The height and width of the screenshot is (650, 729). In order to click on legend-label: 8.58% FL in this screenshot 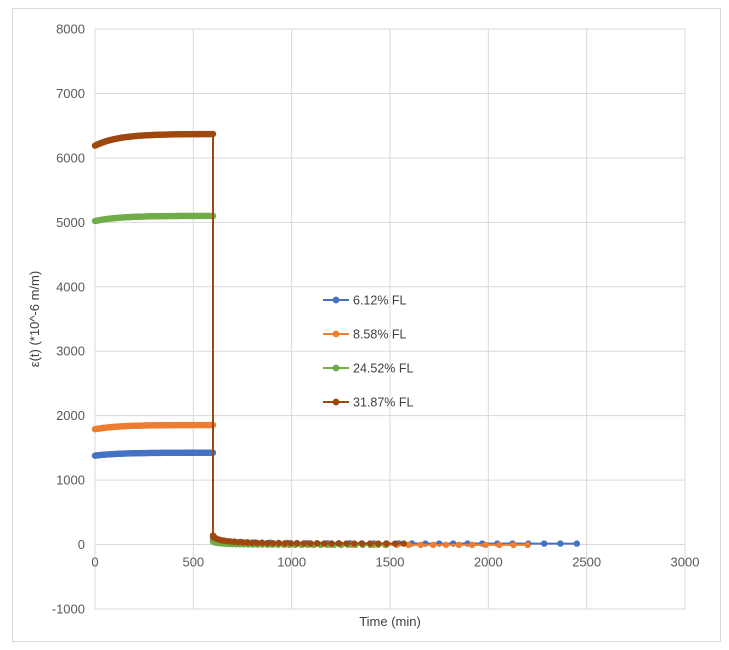, I will do `click(380, 335)`.